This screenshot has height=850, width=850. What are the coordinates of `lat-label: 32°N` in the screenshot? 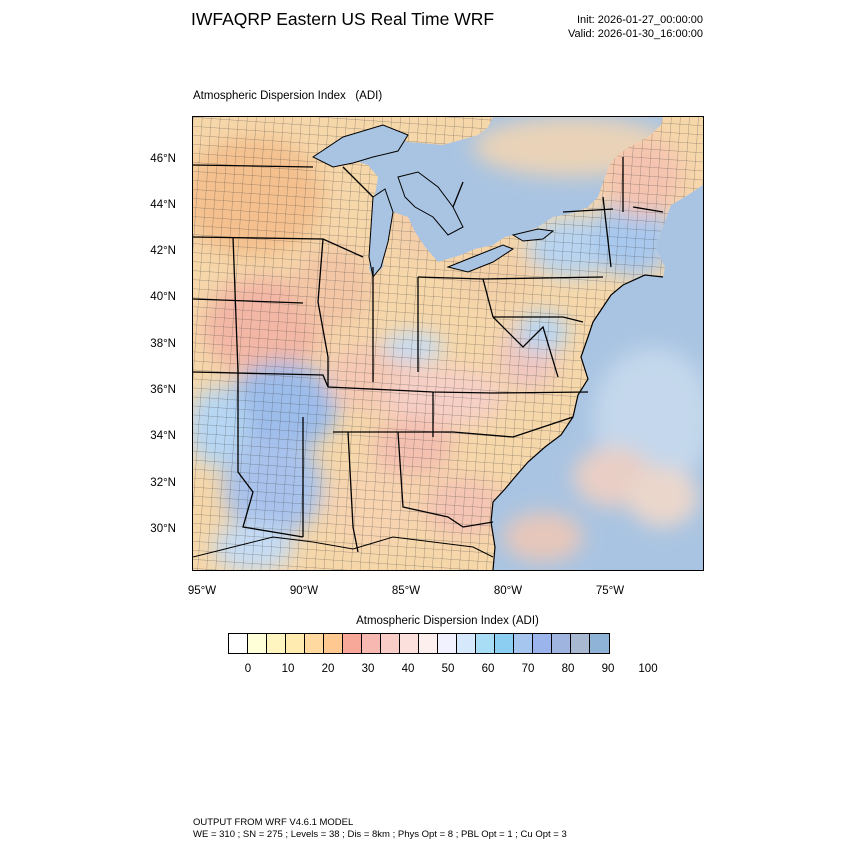 It's located at (163, 483).